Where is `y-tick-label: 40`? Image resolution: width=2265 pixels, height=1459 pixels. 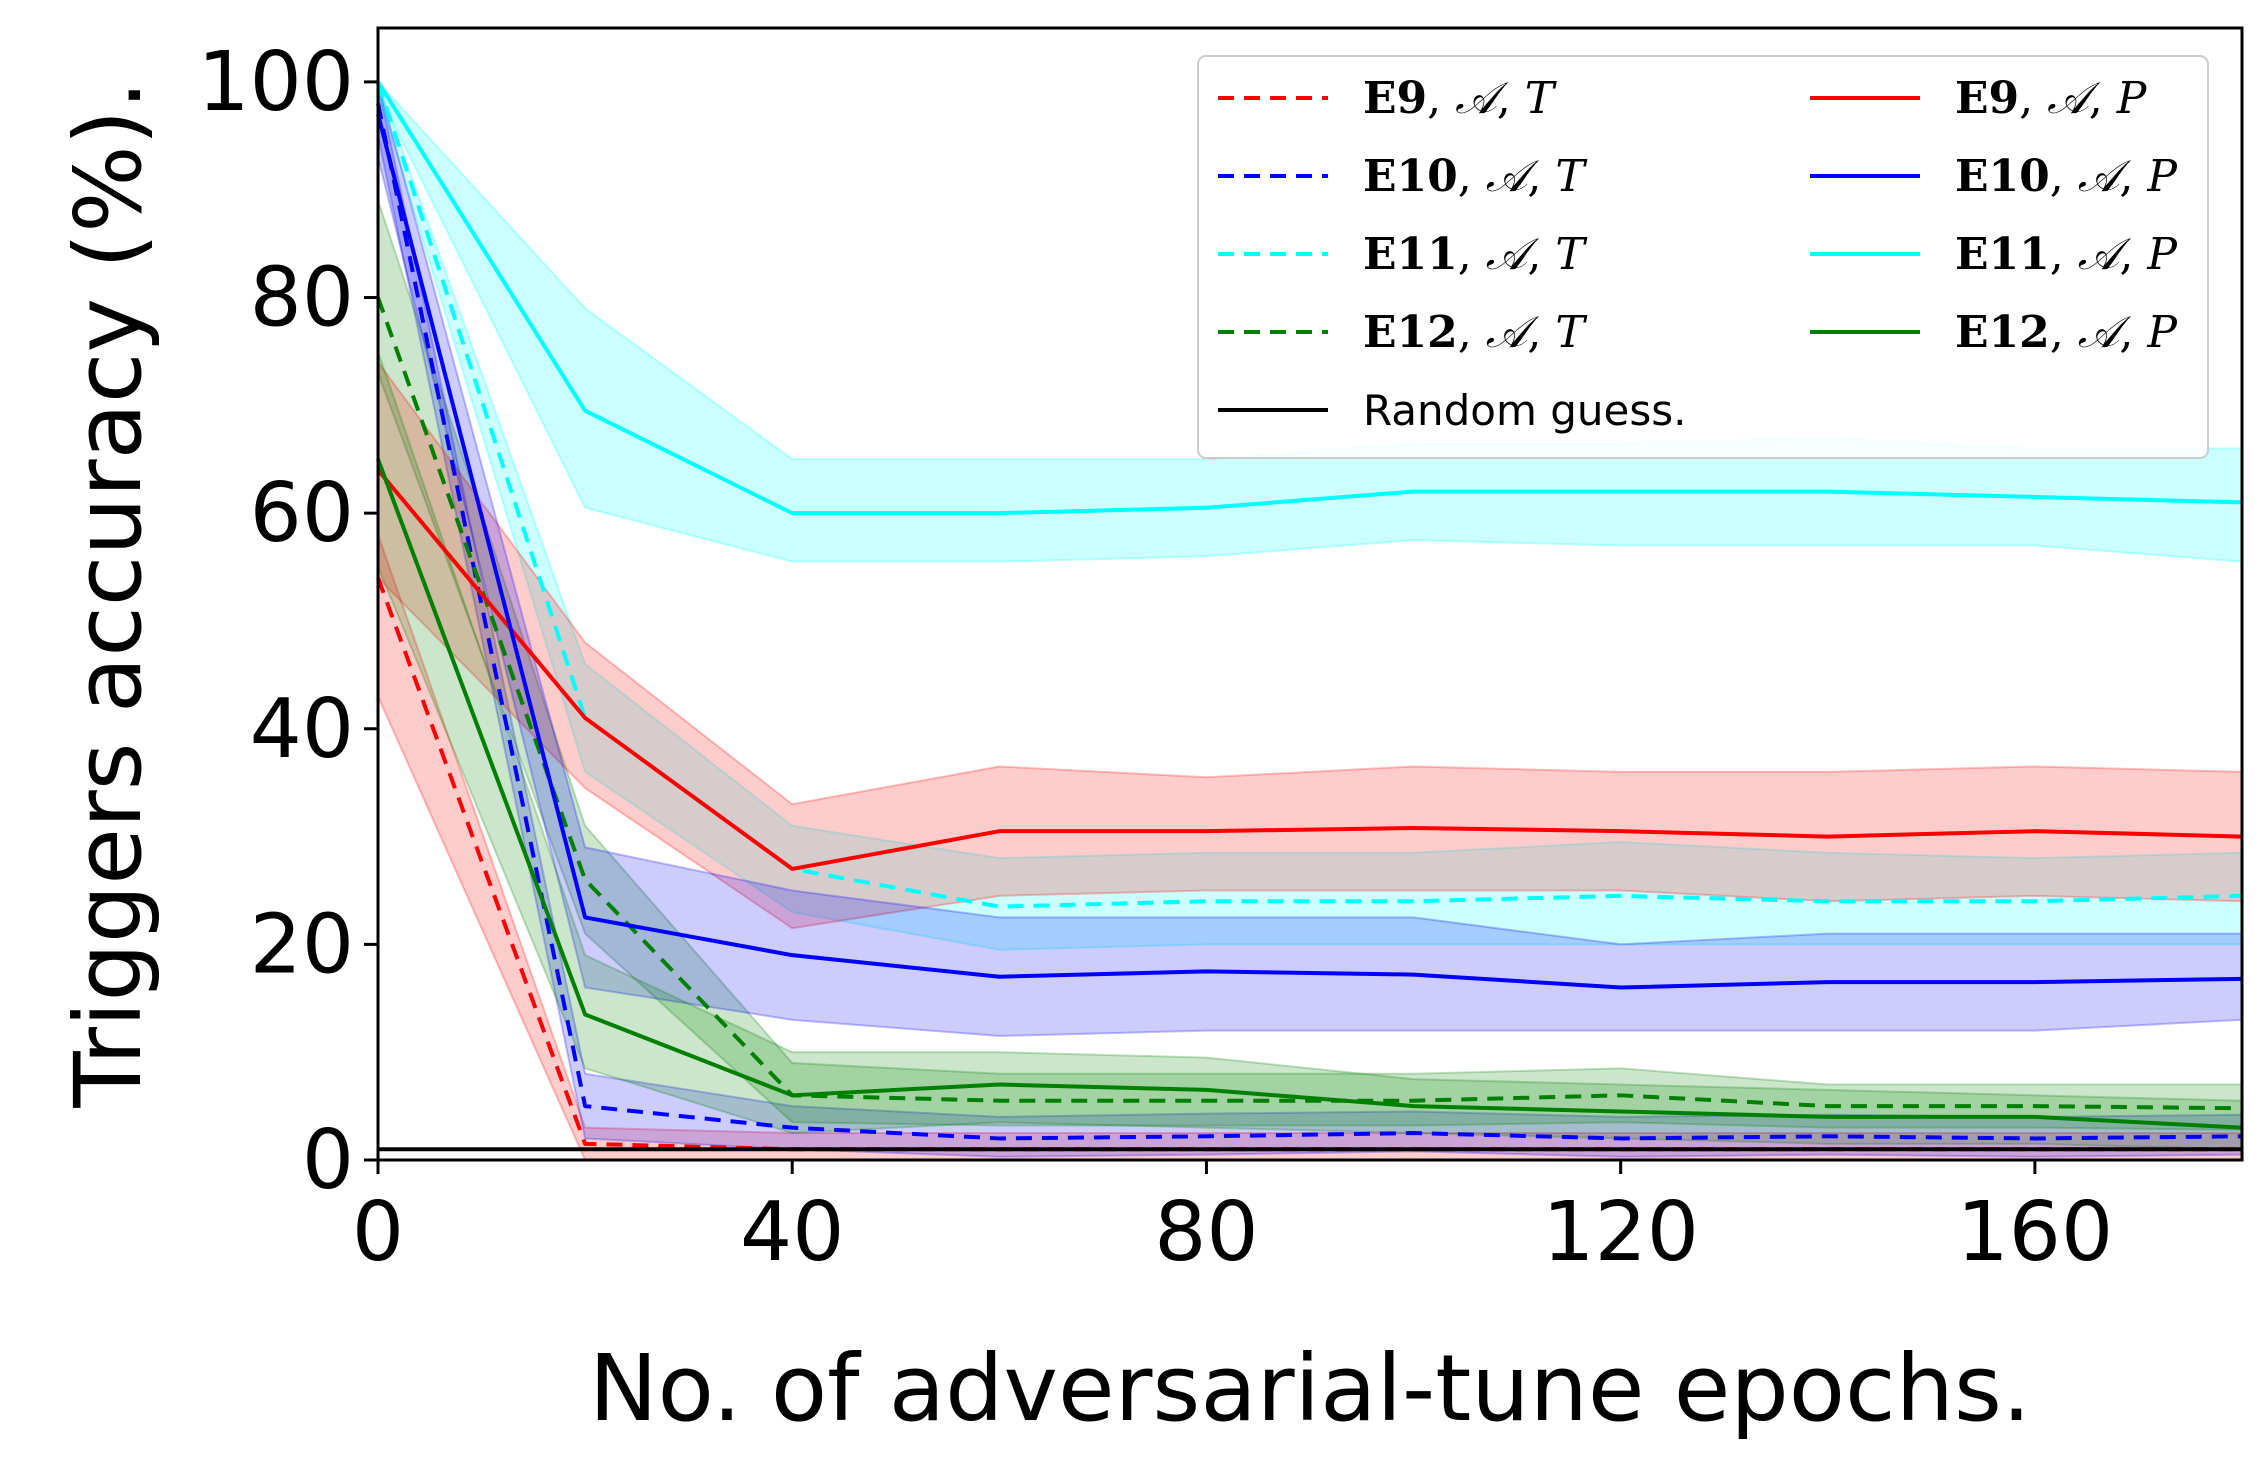 y-tick-label: 40 is located at coordinates (302, 729).